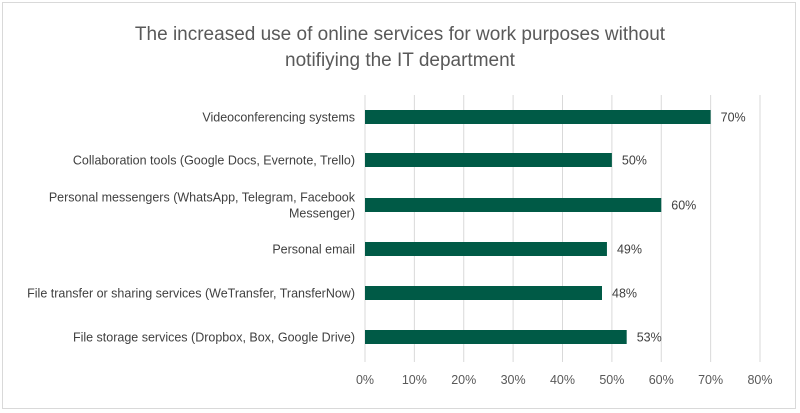  I want to click on value-labels: 70% 50% 60% 49% 48% 53%, so click(679, 228).